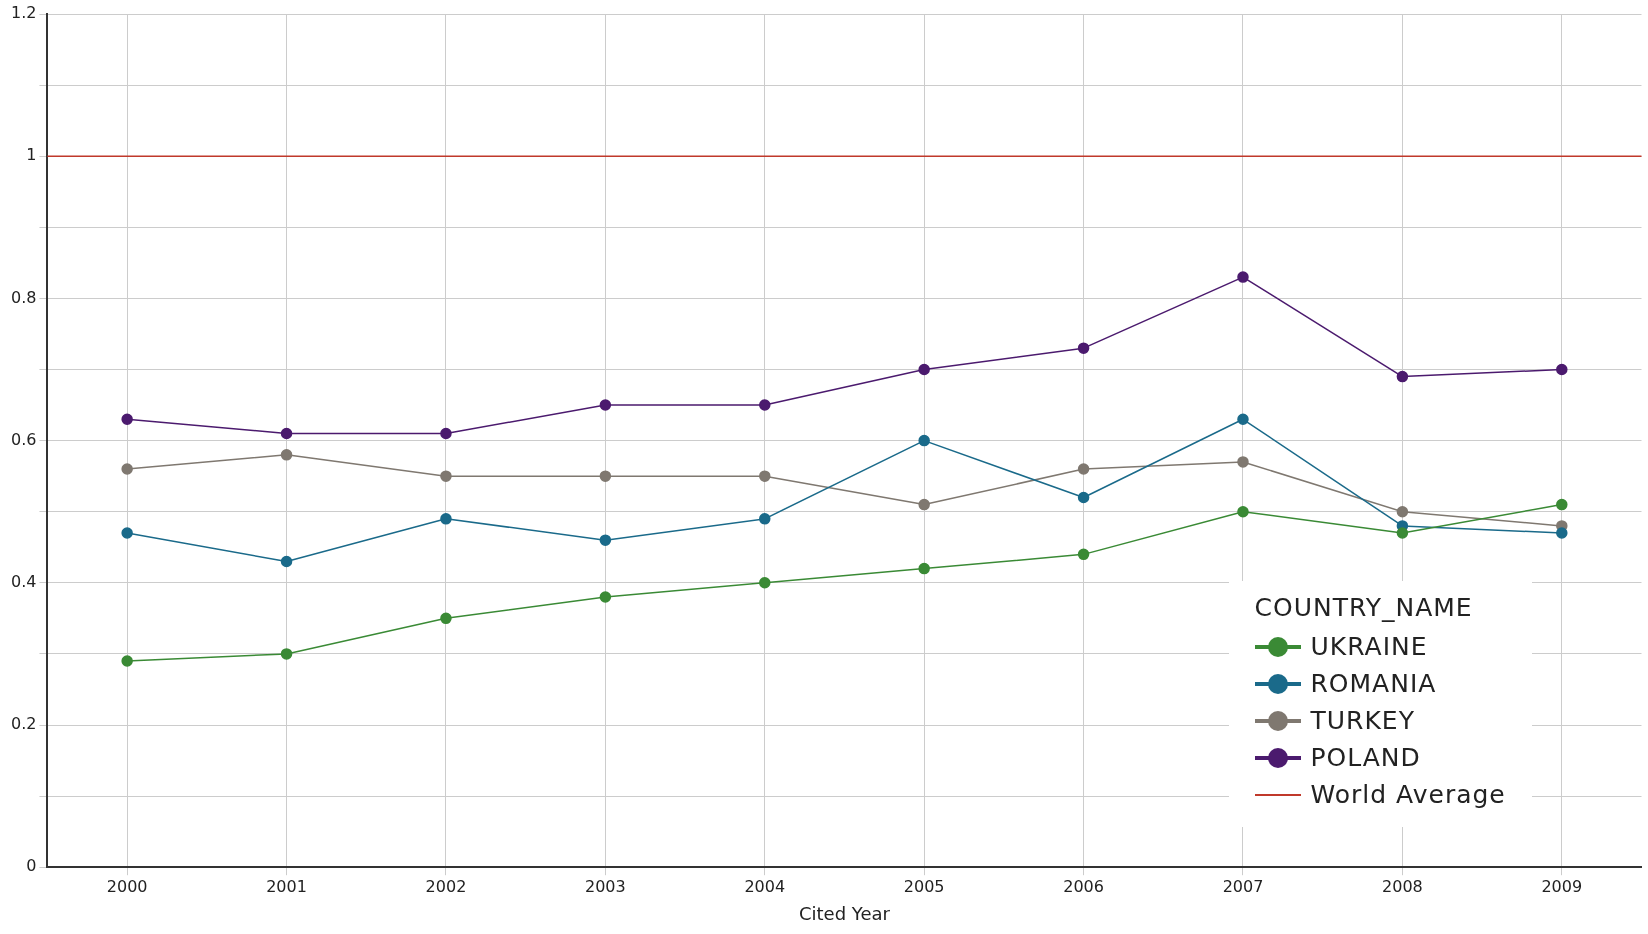 This screenshot has width=1648, height=934. I want to click on y-tick-label: 0.6, so click(23, 439).